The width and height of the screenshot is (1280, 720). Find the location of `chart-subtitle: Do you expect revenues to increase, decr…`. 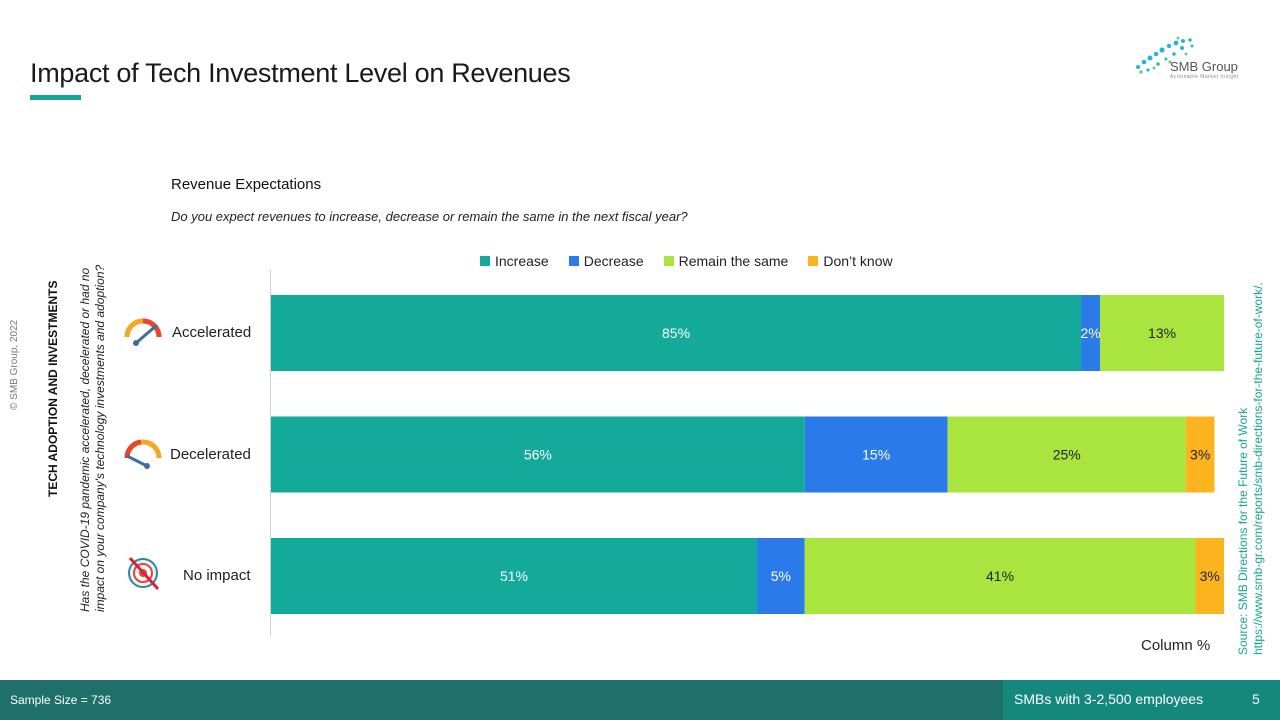

chart-subtitle: Do you expect revenues to increase, decr… is located at coordinates (429, 216).